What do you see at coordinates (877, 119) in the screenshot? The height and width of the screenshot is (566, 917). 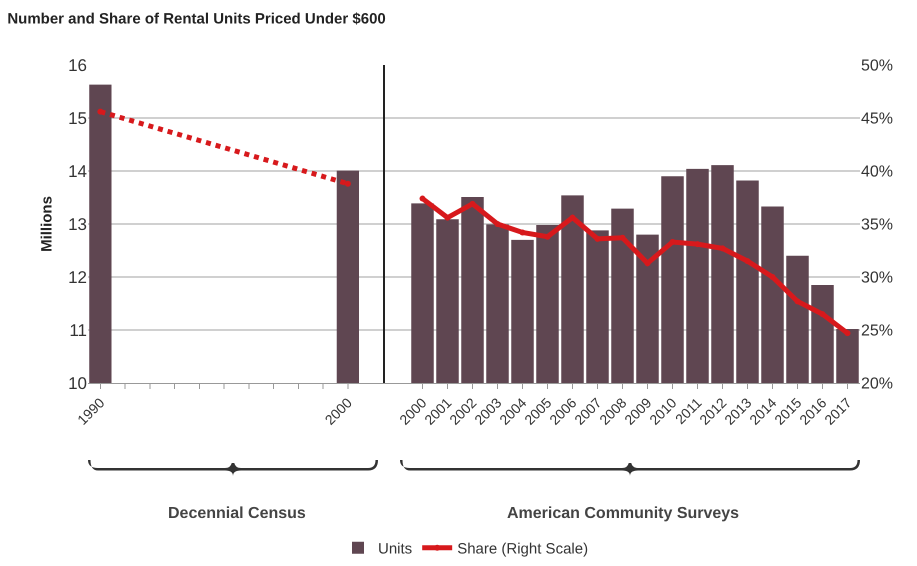 I see `y2-tick-label: 45%` at bounding box center [877, 119].